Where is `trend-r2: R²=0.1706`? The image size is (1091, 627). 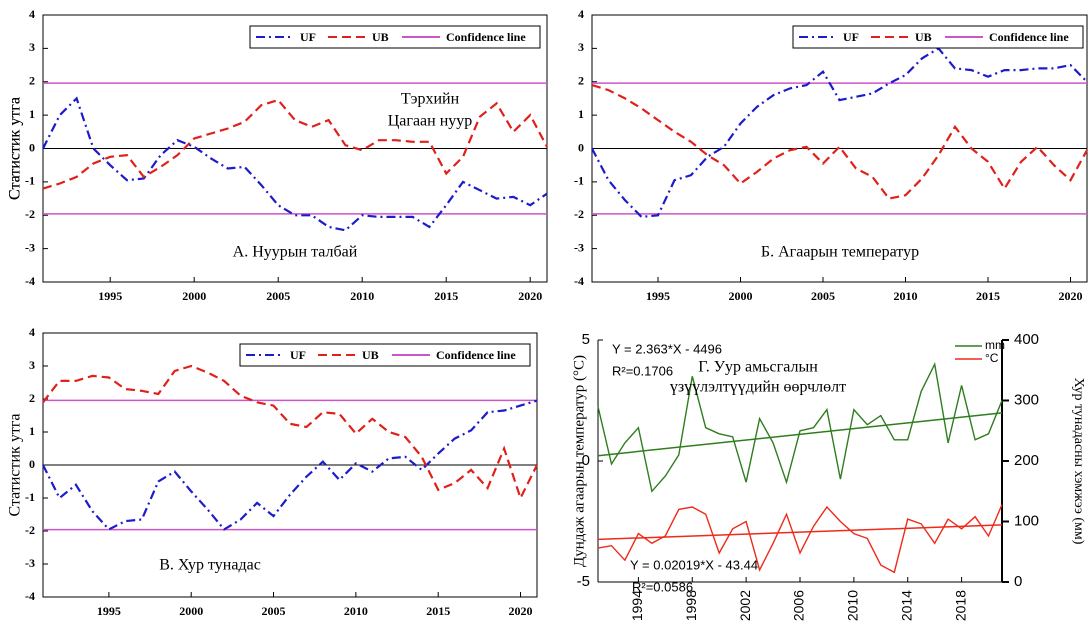 trend-r2: R²=0.1706 is located at coordinates (642, 370).